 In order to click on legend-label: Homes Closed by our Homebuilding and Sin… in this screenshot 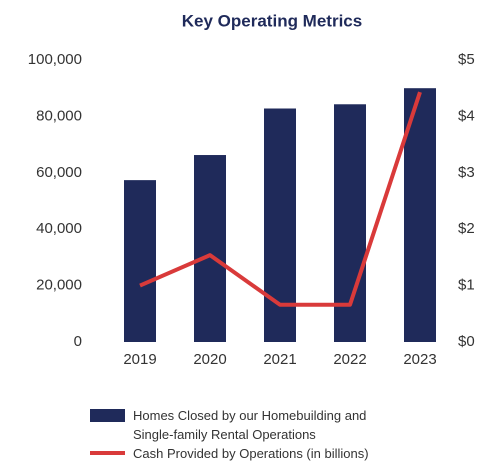, I will do `click(250, 425)`.